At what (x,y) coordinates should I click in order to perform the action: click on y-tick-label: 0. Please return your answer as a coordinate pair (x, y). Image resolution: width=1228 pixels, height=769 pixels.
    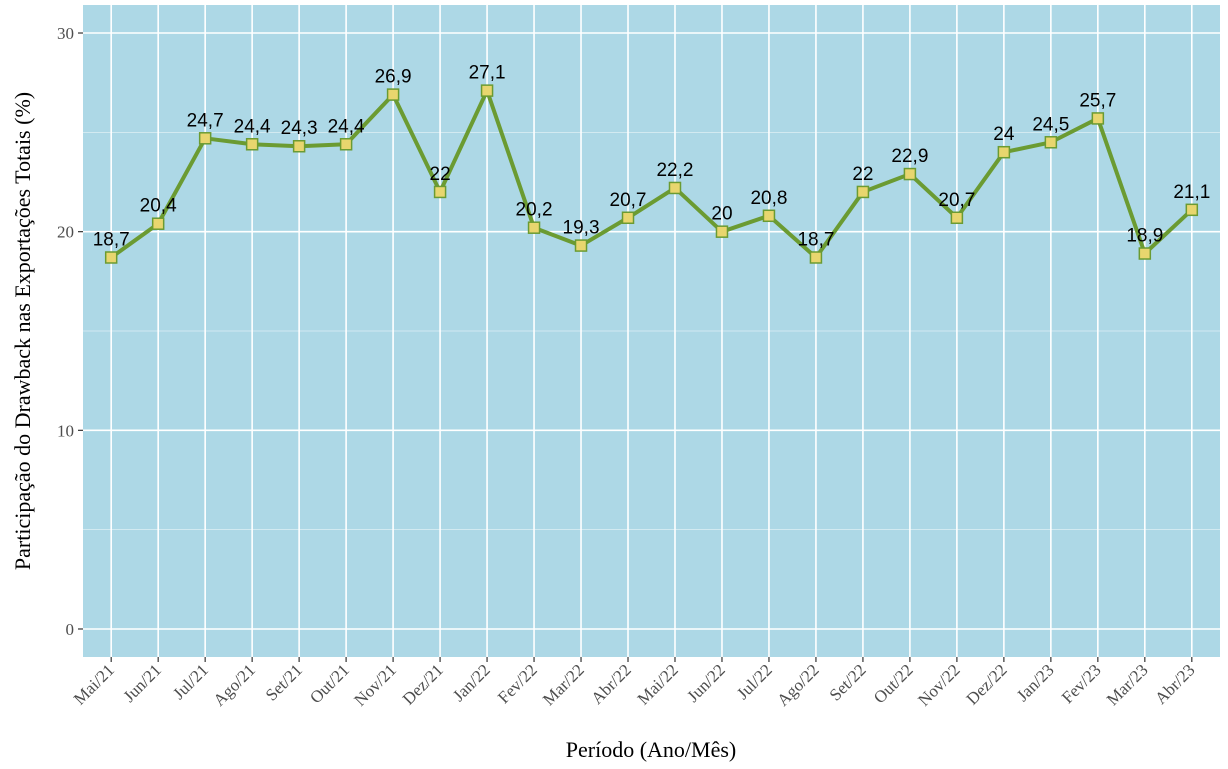
    Looking at the image, I should click on (70, 629).